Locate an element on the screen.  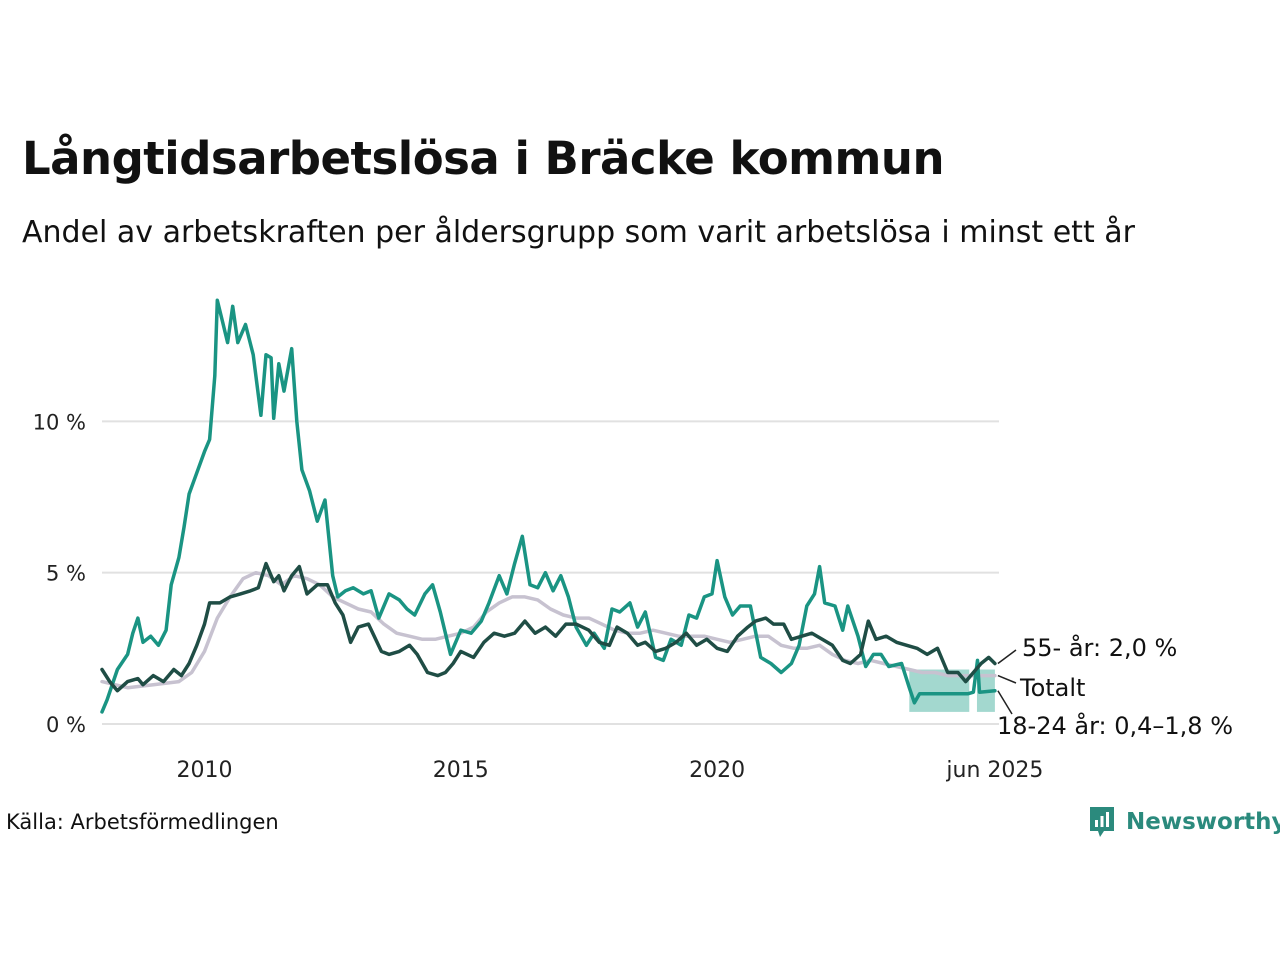
series-label-old-leader is located at coordinates (1007, 657).